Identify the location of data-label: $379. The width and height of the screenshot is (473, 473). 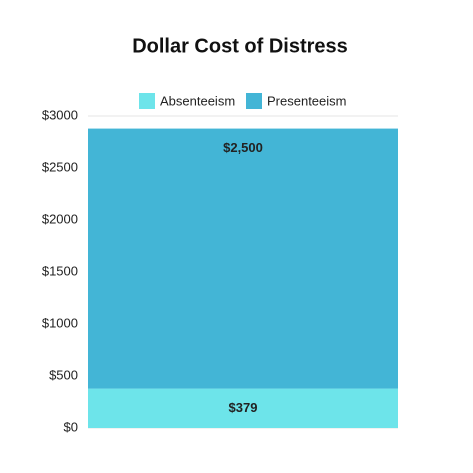
(243, 407).